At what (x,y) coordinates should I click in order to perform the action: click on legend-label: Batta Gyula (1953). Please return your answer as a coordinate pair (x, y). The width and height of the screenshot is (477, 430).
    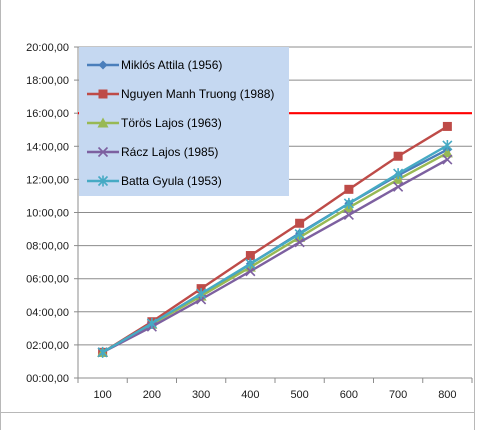
    Looking at the image, I should click on (171, 181).